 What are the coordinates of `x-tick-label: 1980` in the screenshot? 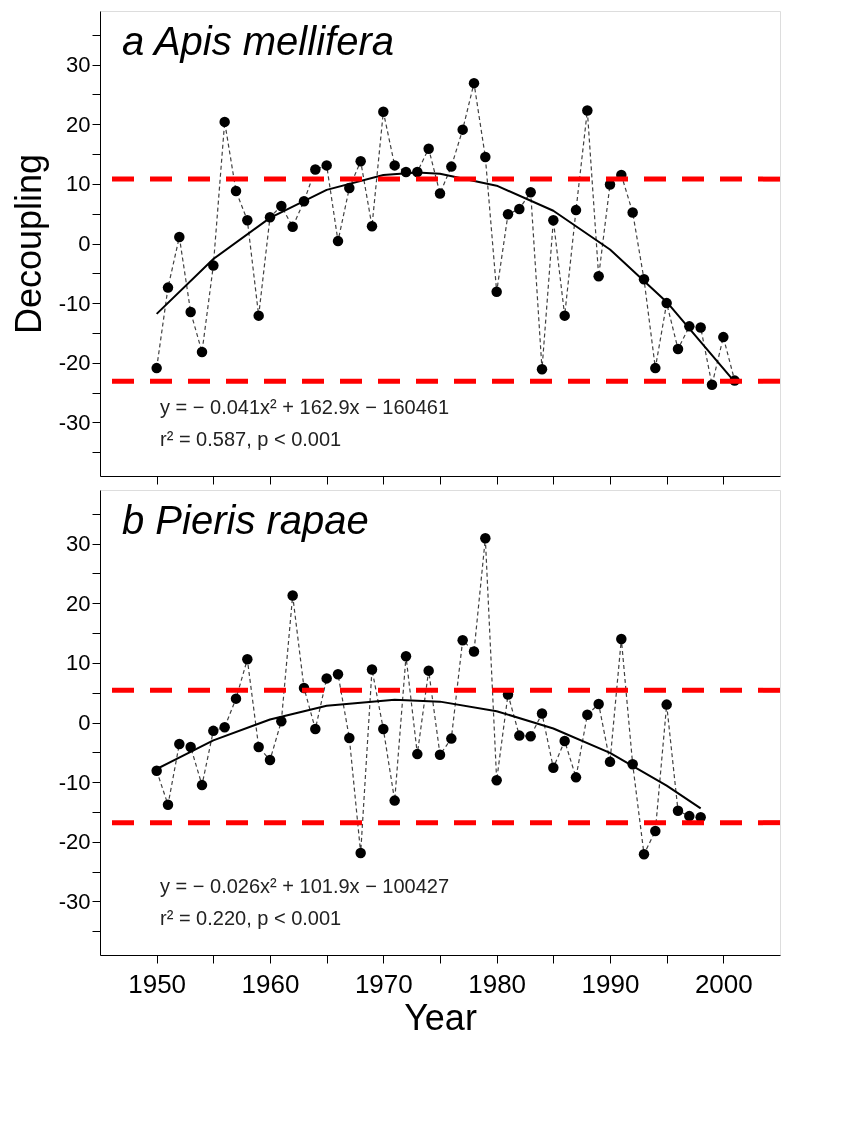 It's located at (497, 983).